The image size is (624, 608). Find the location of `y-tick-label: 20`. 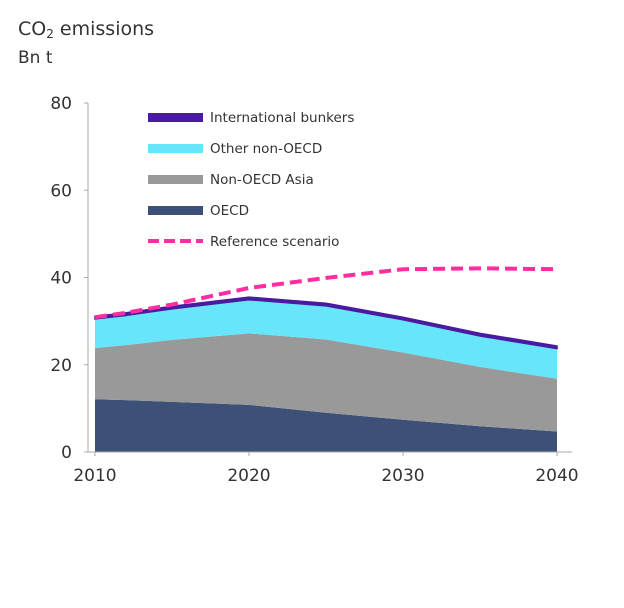

y-tick-label: 20 is located at coordinates (61, 366).